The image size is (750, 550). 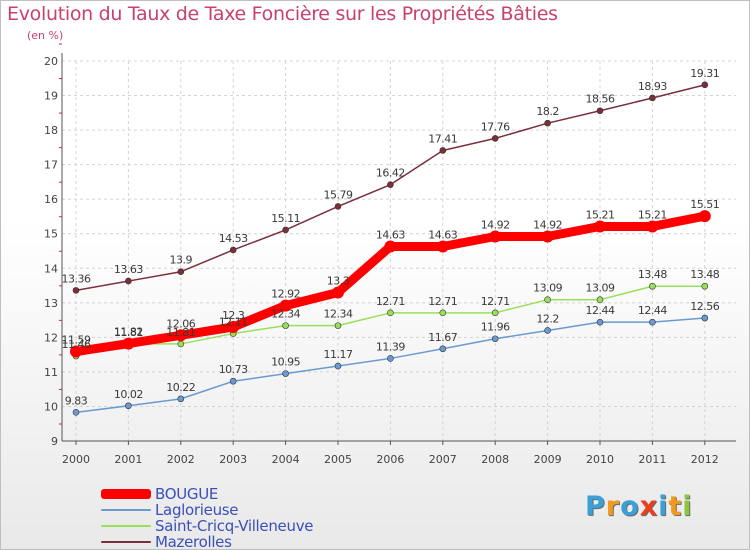 I want to click on y-tick-label: 16, so click(x=51, y=199).